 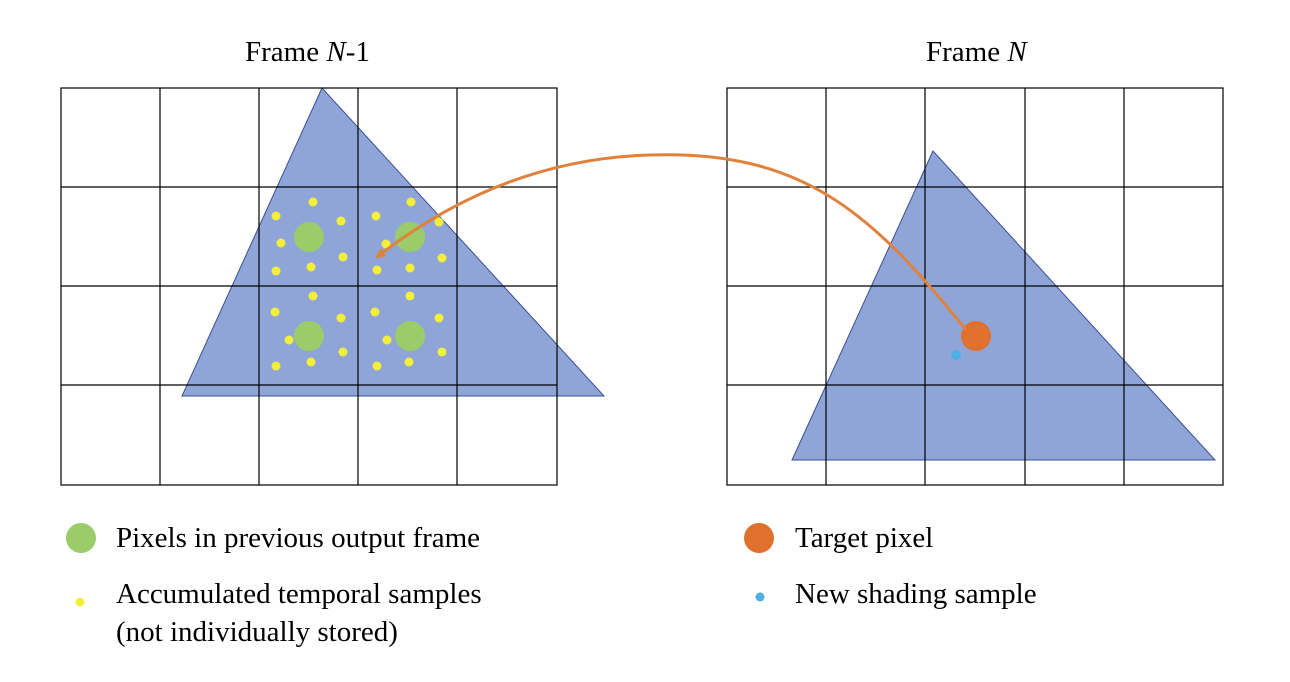 What do you see at coordinates (81, 538) in the screenshot?
I see `legend-pixel-marker` at bounding box center [81, 538].